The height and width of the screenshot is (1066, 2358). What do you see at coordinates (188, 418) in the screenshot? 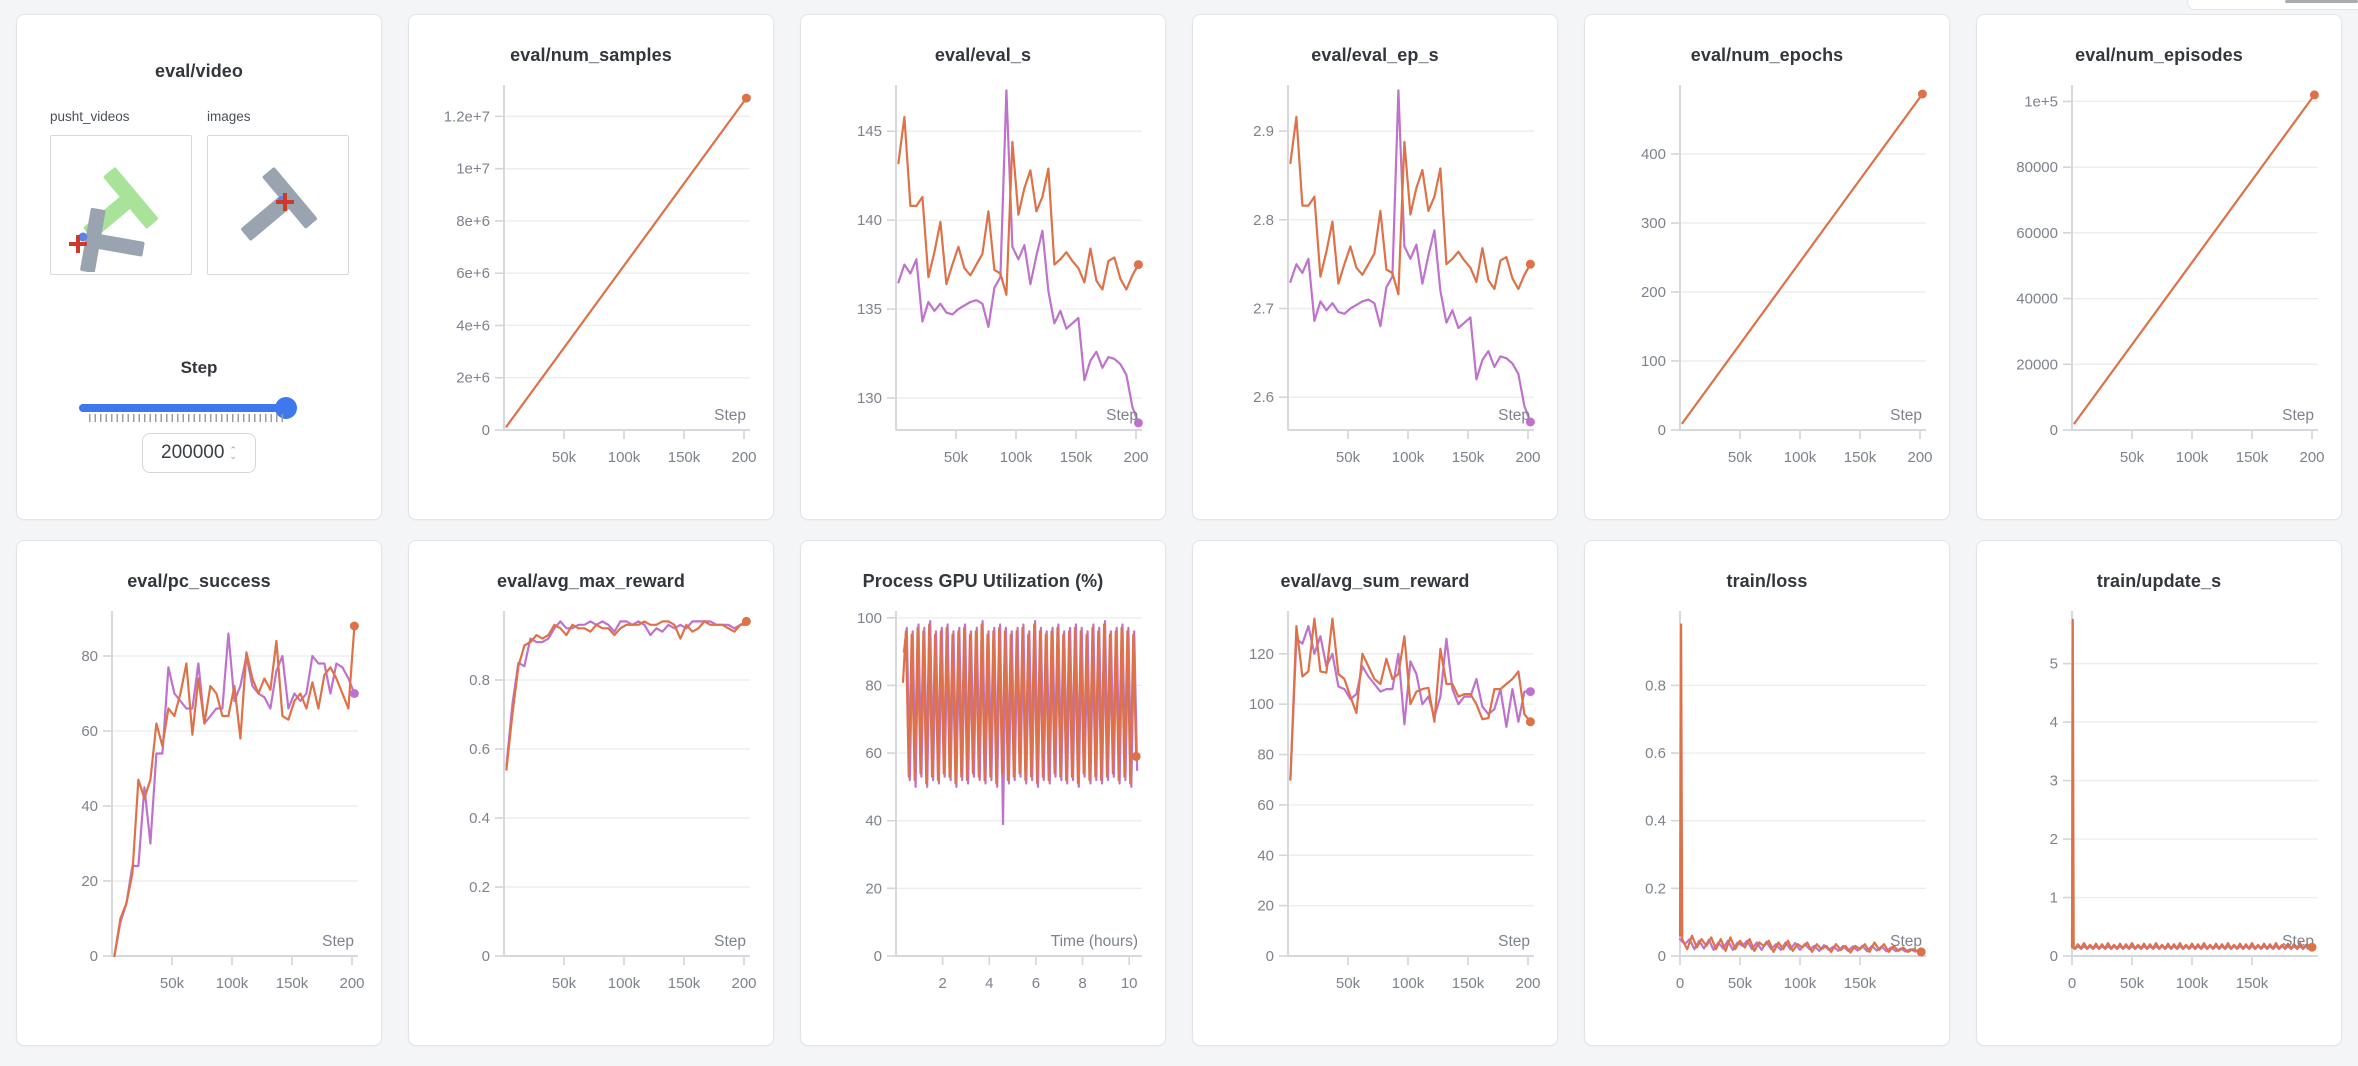
I see `slider-tick-ruler` at bounding box center [188, 418].